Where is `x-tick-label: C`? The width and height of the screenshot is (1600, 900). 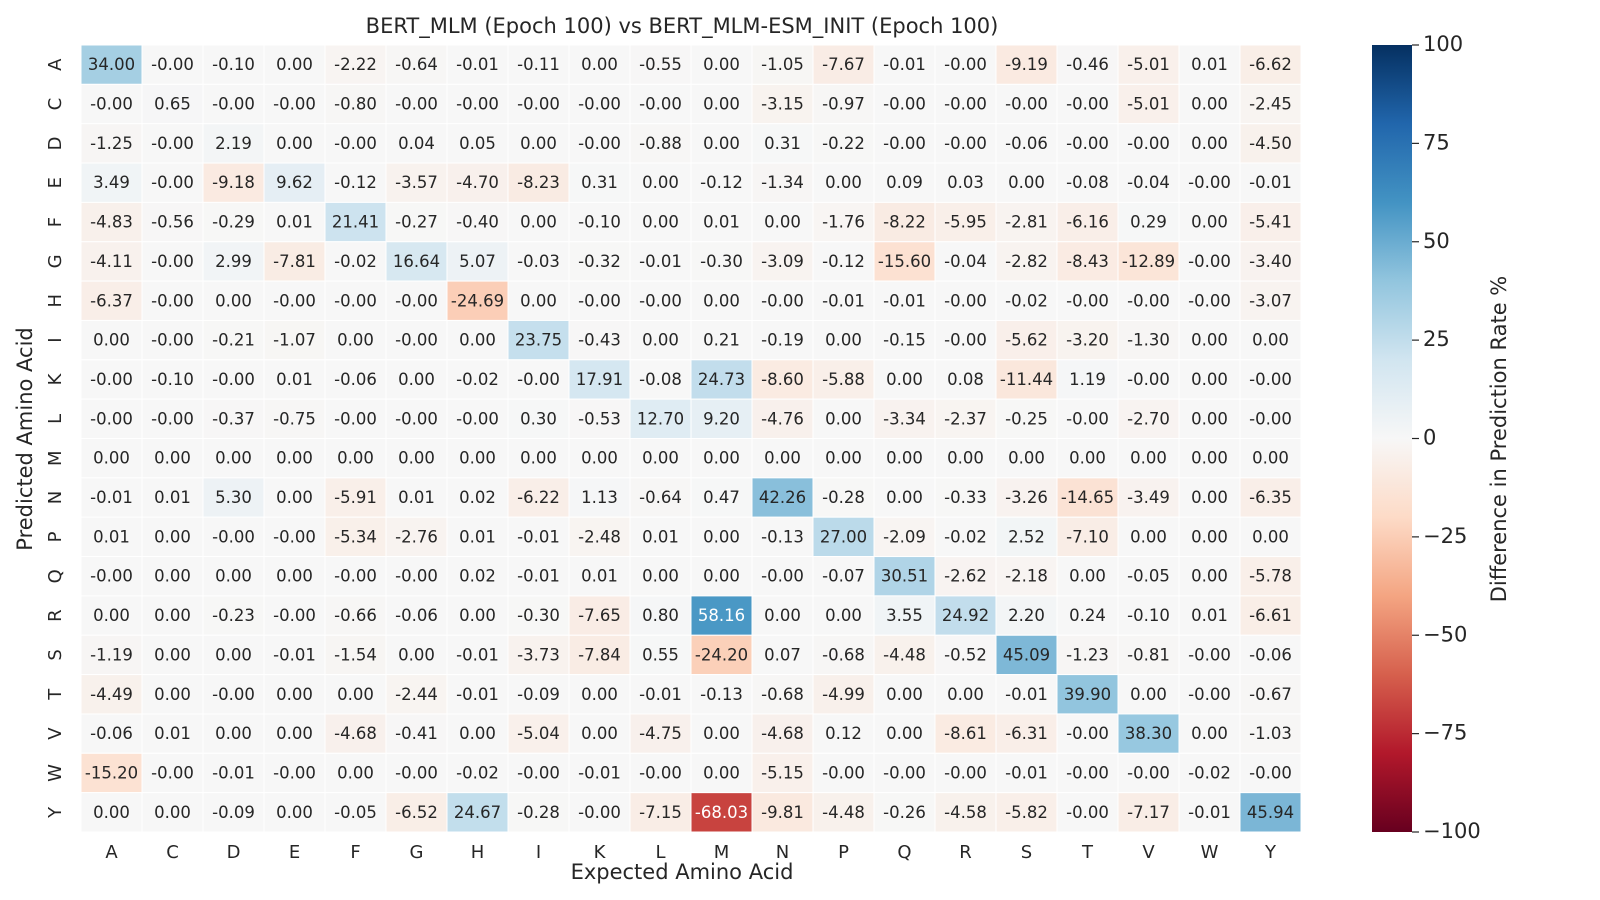 x-tick-label: C is located at coordinates (172, 852).